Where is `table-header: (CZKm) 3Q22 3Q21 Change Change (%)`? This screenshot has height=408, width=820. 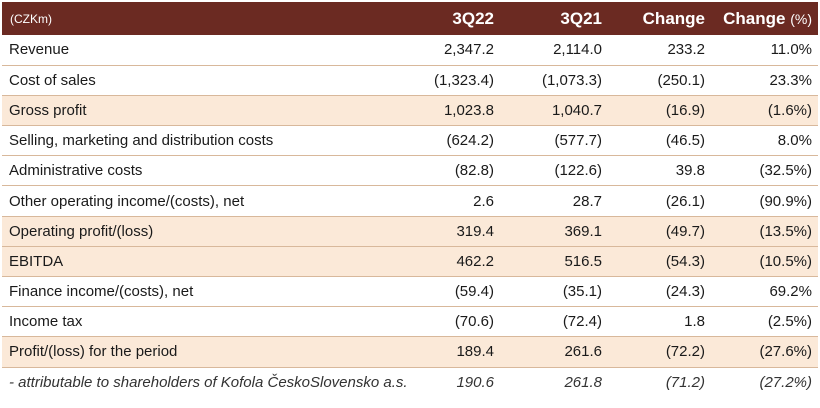
table-header: (CZKm) 3Q22 3Q21 Change Change (%) is located at coordinates (410, 18).